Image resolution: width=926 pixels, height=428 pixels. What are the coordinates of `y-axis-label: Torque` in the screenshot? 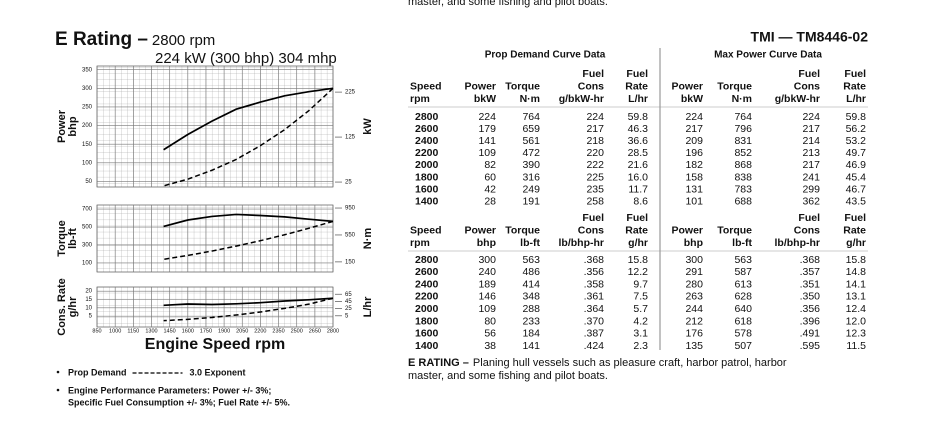 It's located at (62, 238).